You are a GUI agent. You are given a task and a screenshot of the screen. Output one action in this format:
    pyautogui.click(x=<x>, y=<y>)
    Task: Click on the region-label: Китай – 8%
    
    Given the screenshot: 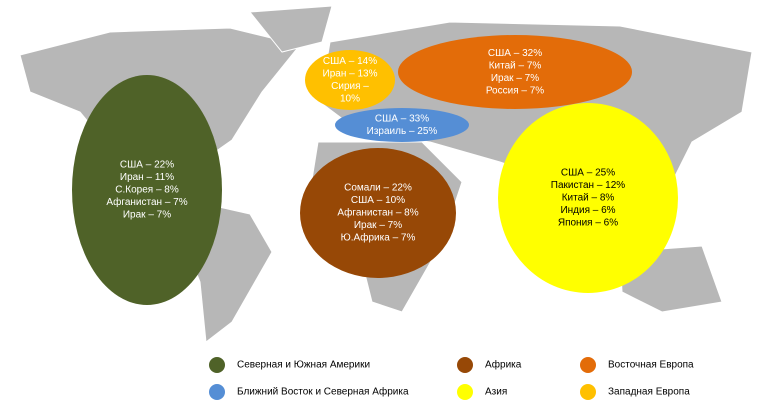 What is the action you would take?
    pyautogui.click(x=588, y=198)
    